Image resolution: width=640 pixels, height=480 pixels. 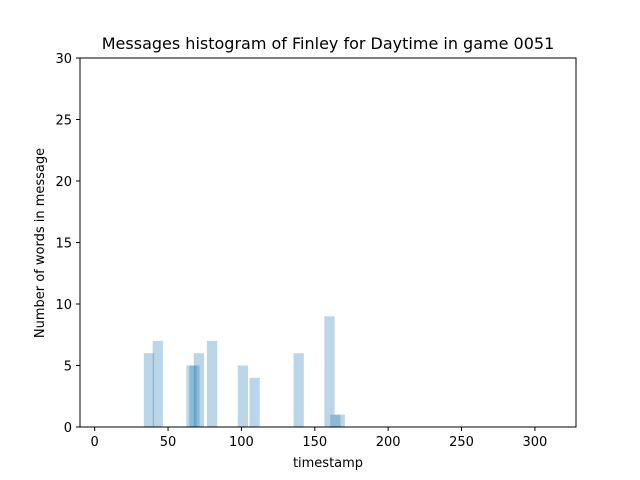 I want to click on y-tick-label-3: 15, so click(x=63, y=244).